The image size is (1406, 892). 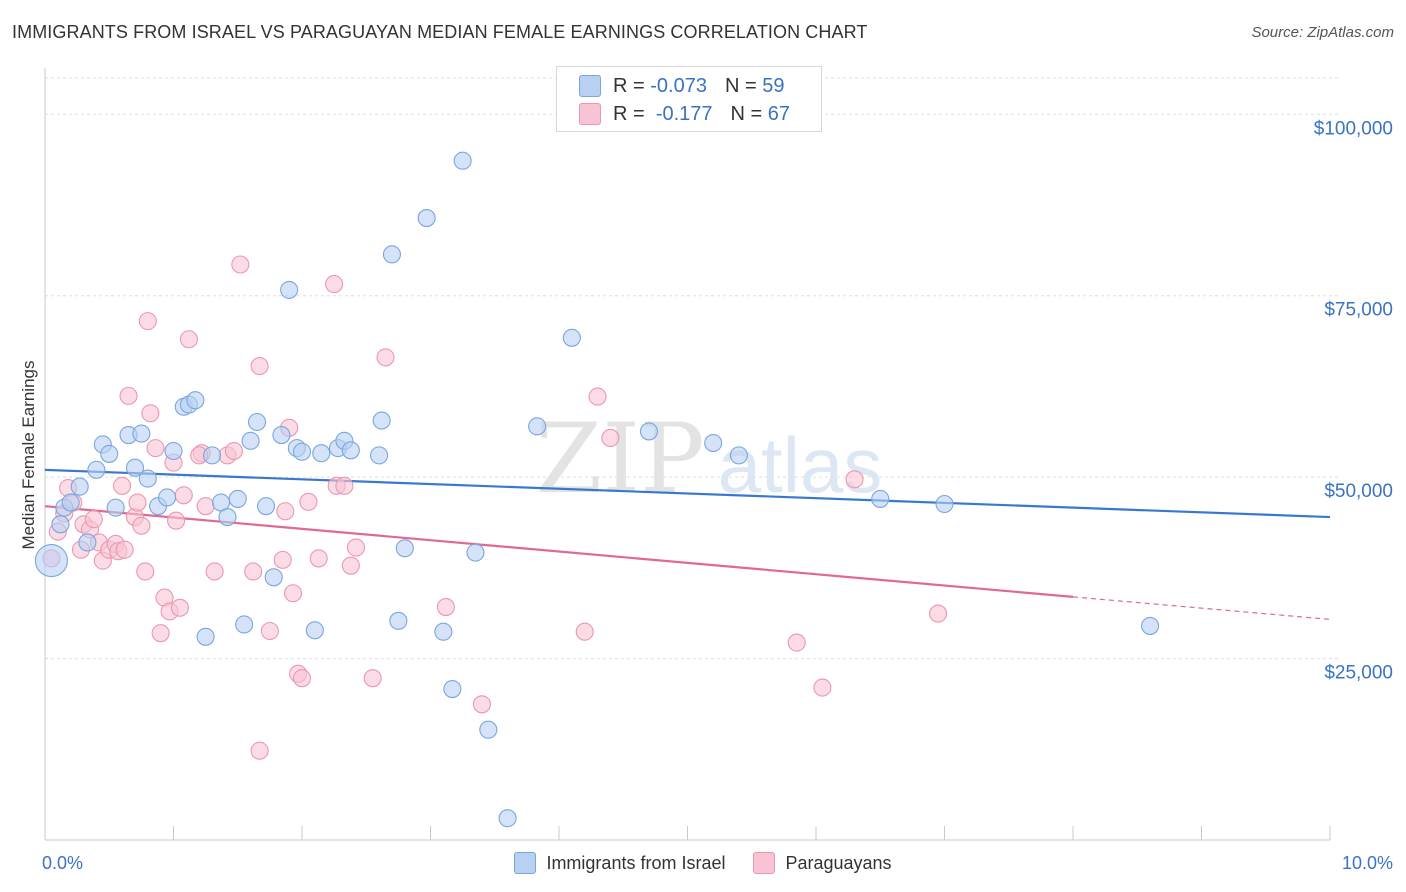 I want to click on n-value: 59, so click(x=773, y=85).